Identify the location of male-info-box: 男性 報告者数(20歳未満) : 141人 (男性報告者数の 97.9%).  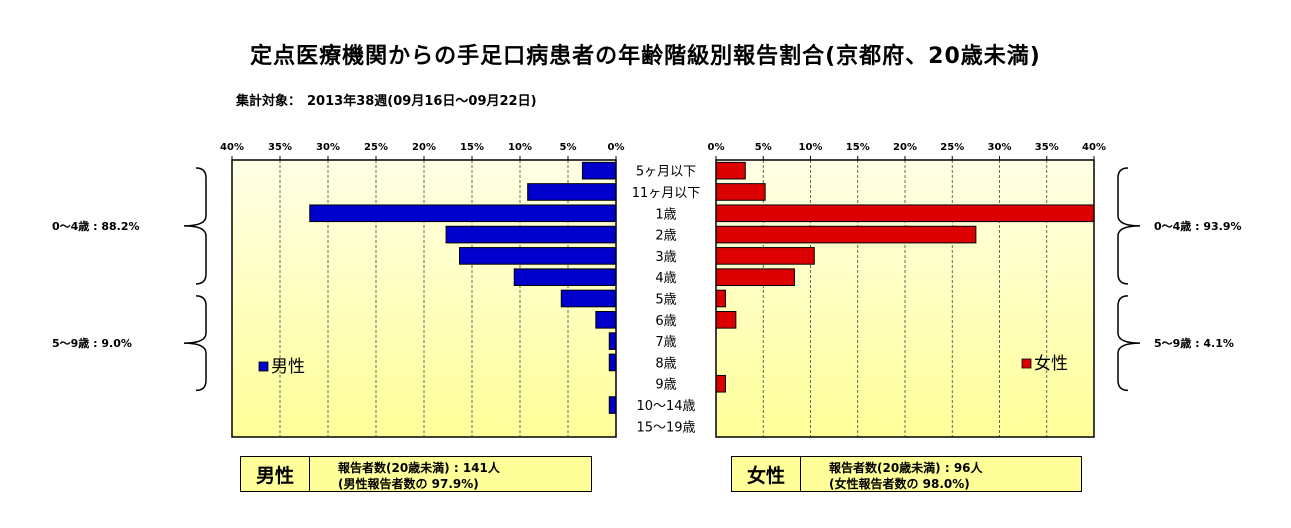
(416, 474).